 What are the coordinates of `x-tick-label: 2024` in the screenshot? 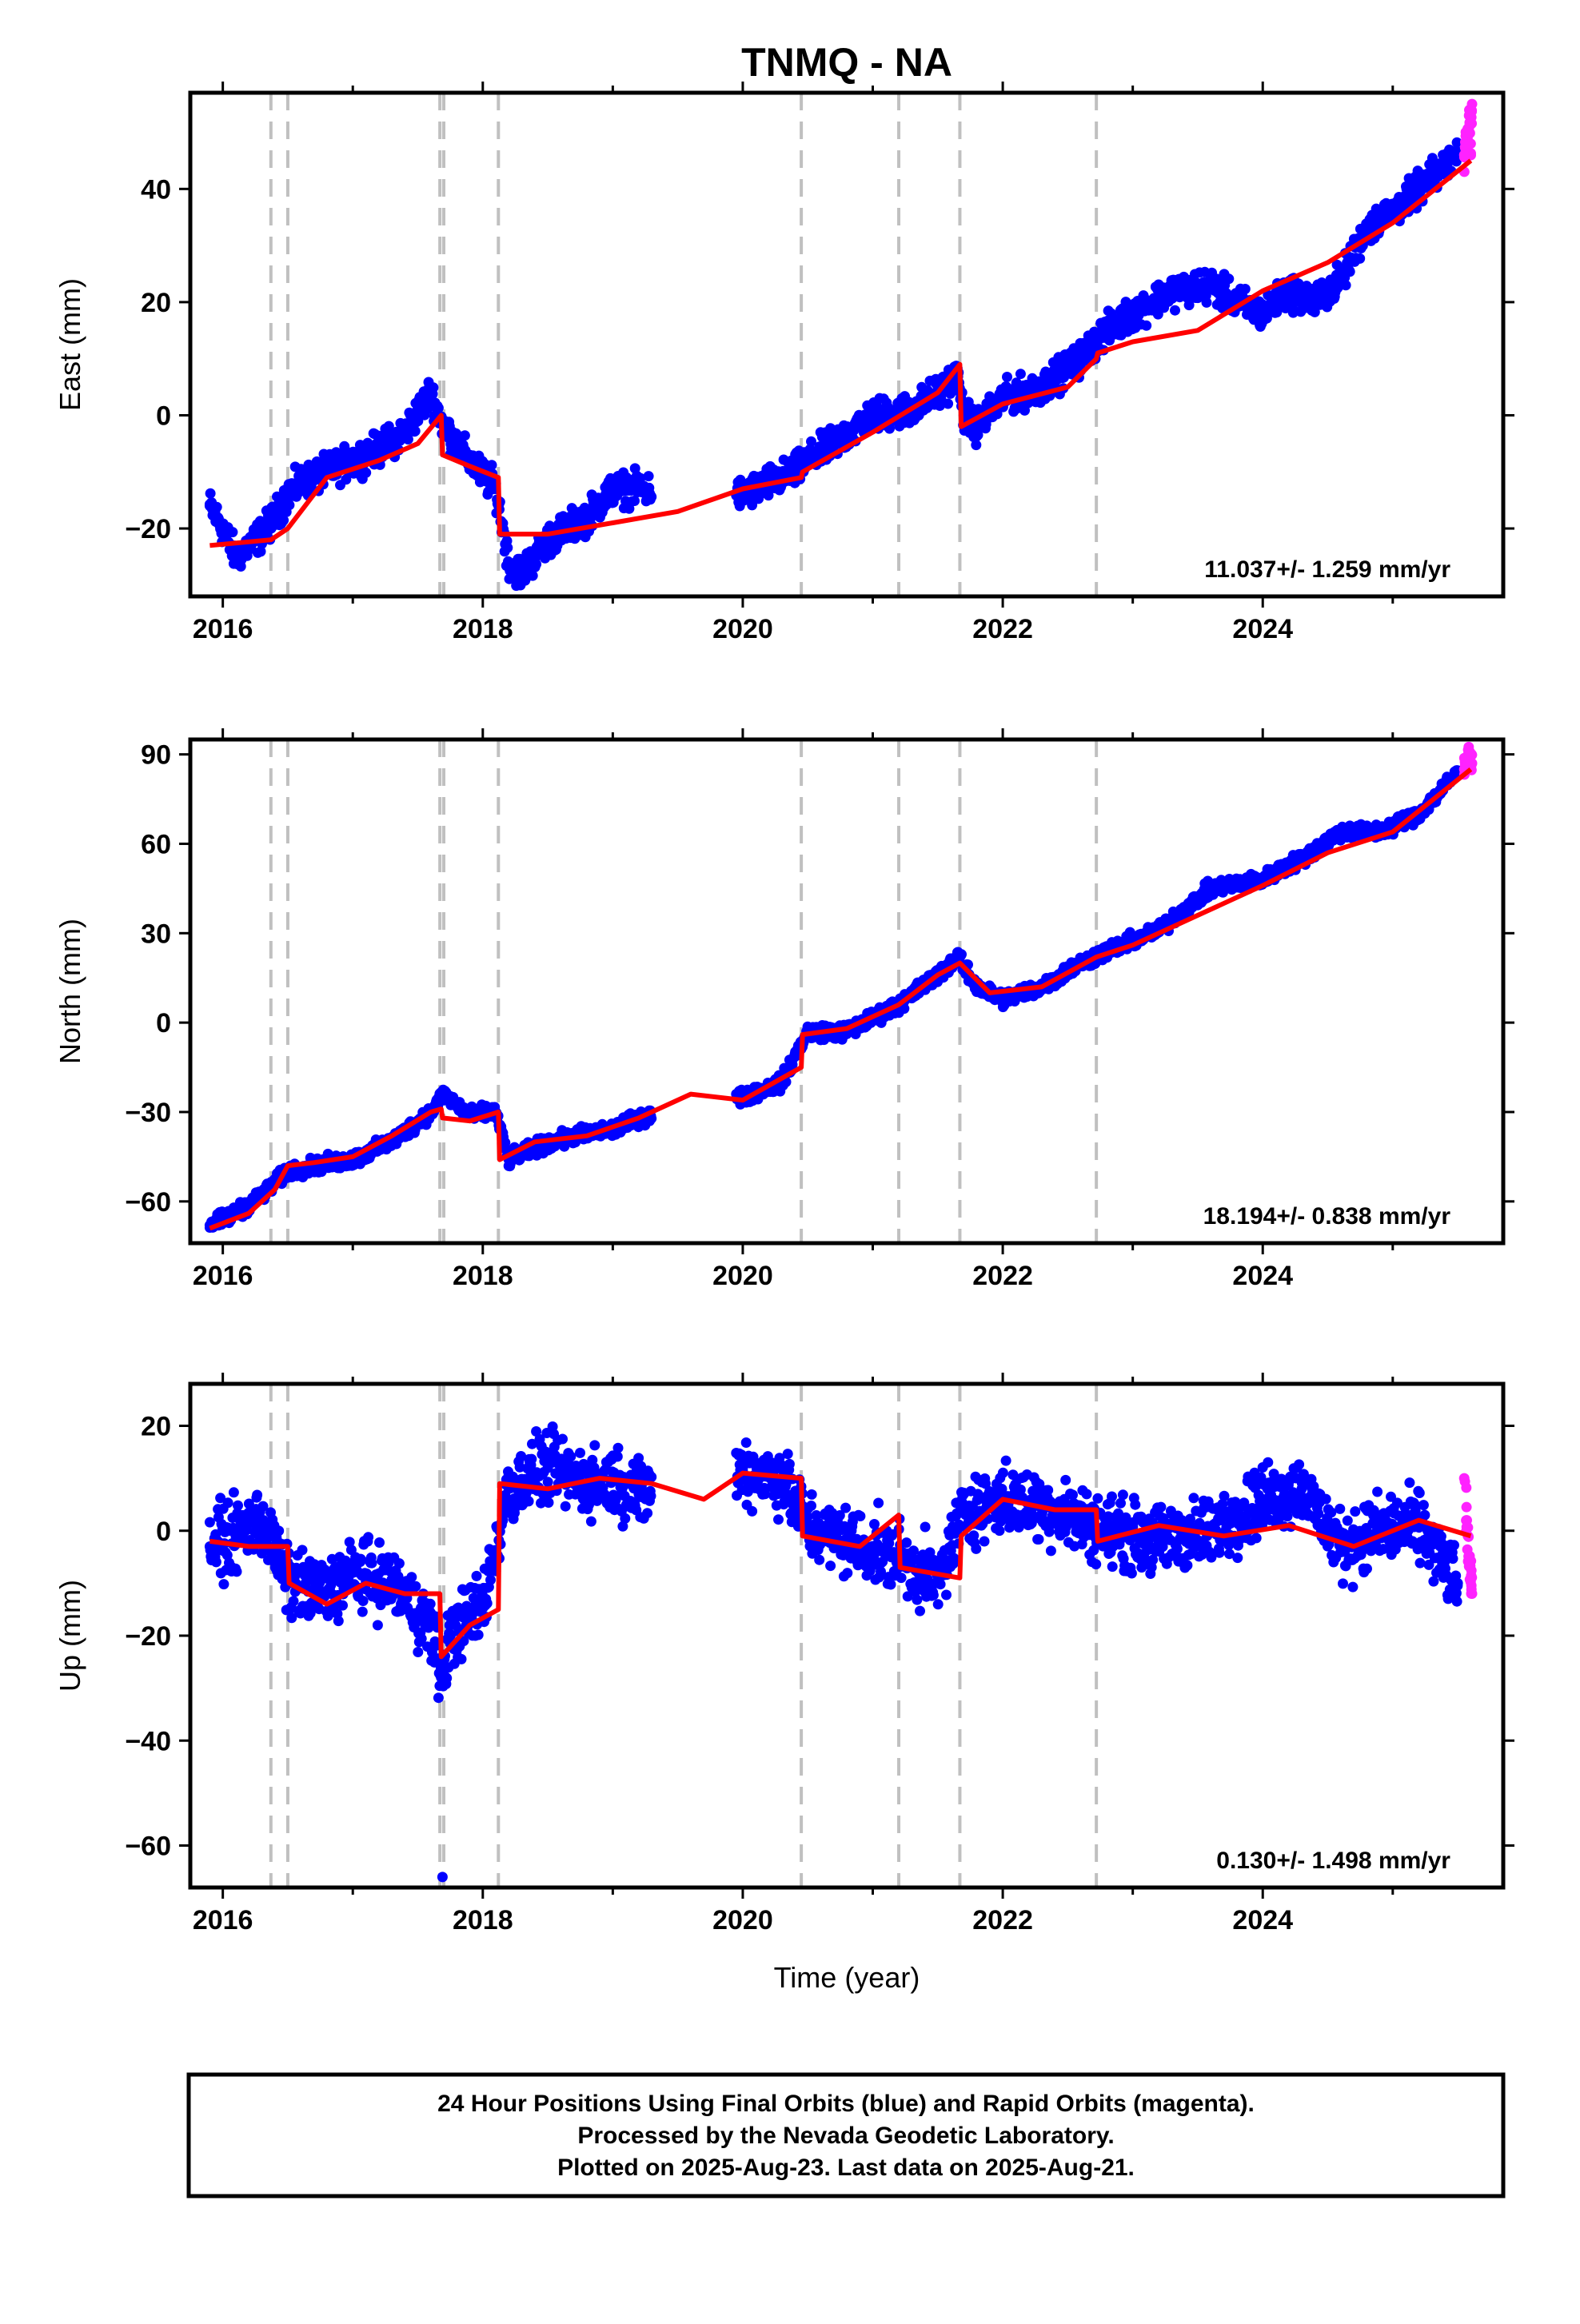 It's located at (1262, 629).